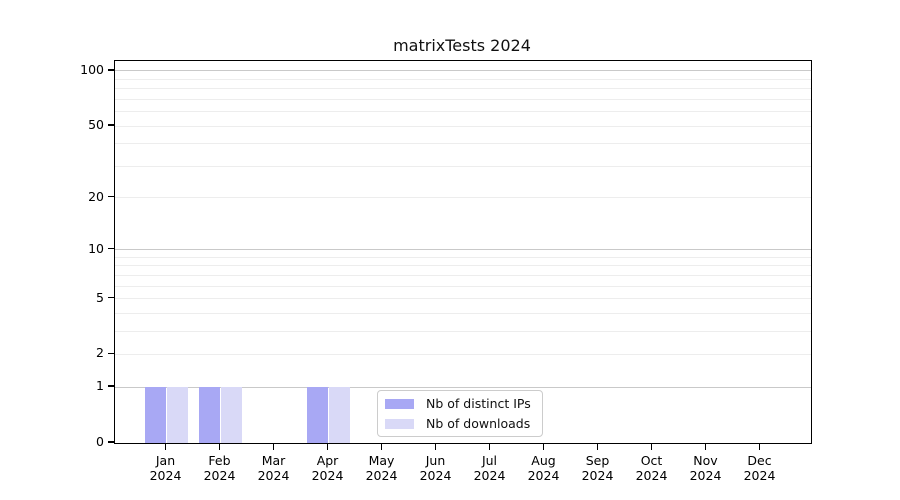 This screenshot has width=900, height=500. I want to click on x-tick-month: May, so click(381, 460).